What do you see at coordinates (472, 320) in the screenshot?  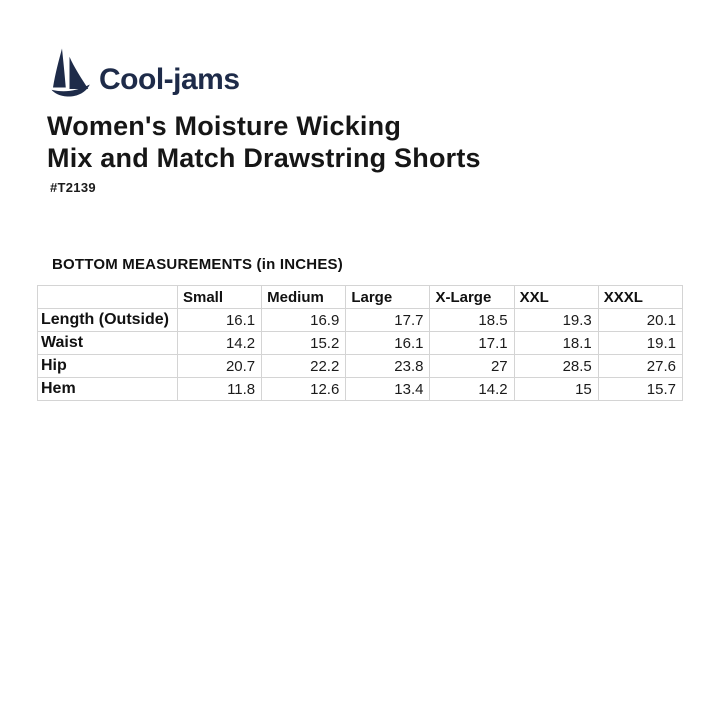 I see `measurement-cell: 18.5` at bounding box center [472, 320].